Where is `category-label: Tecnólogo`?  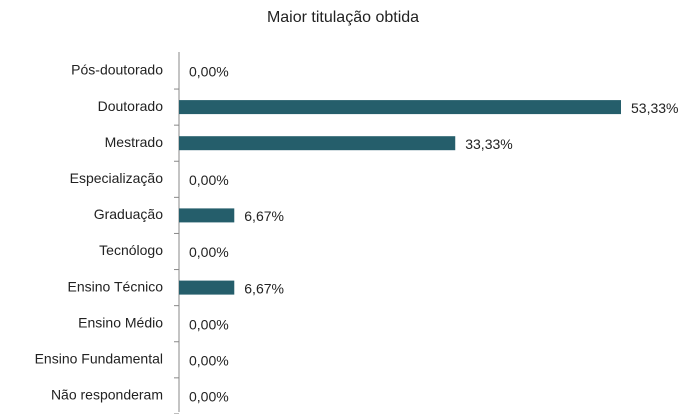 category-label: Tecnólogo is located at coordinates (131, 250).